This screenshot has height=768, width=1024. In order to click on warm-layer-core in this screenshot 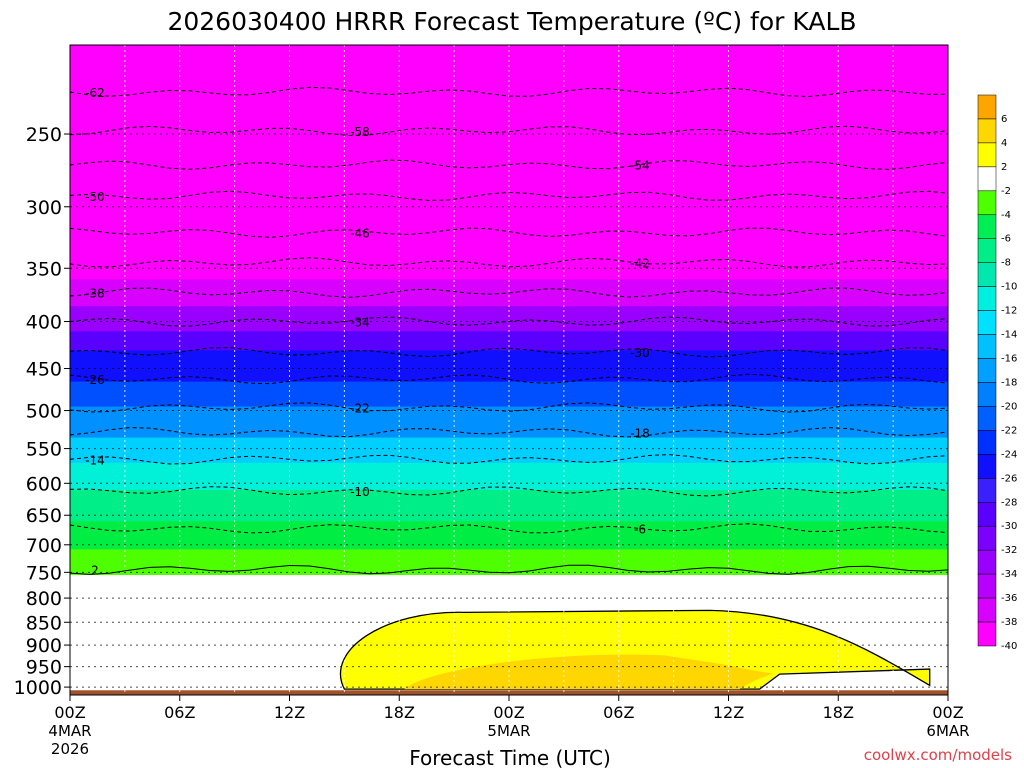, I will do `click(588, 672)`.